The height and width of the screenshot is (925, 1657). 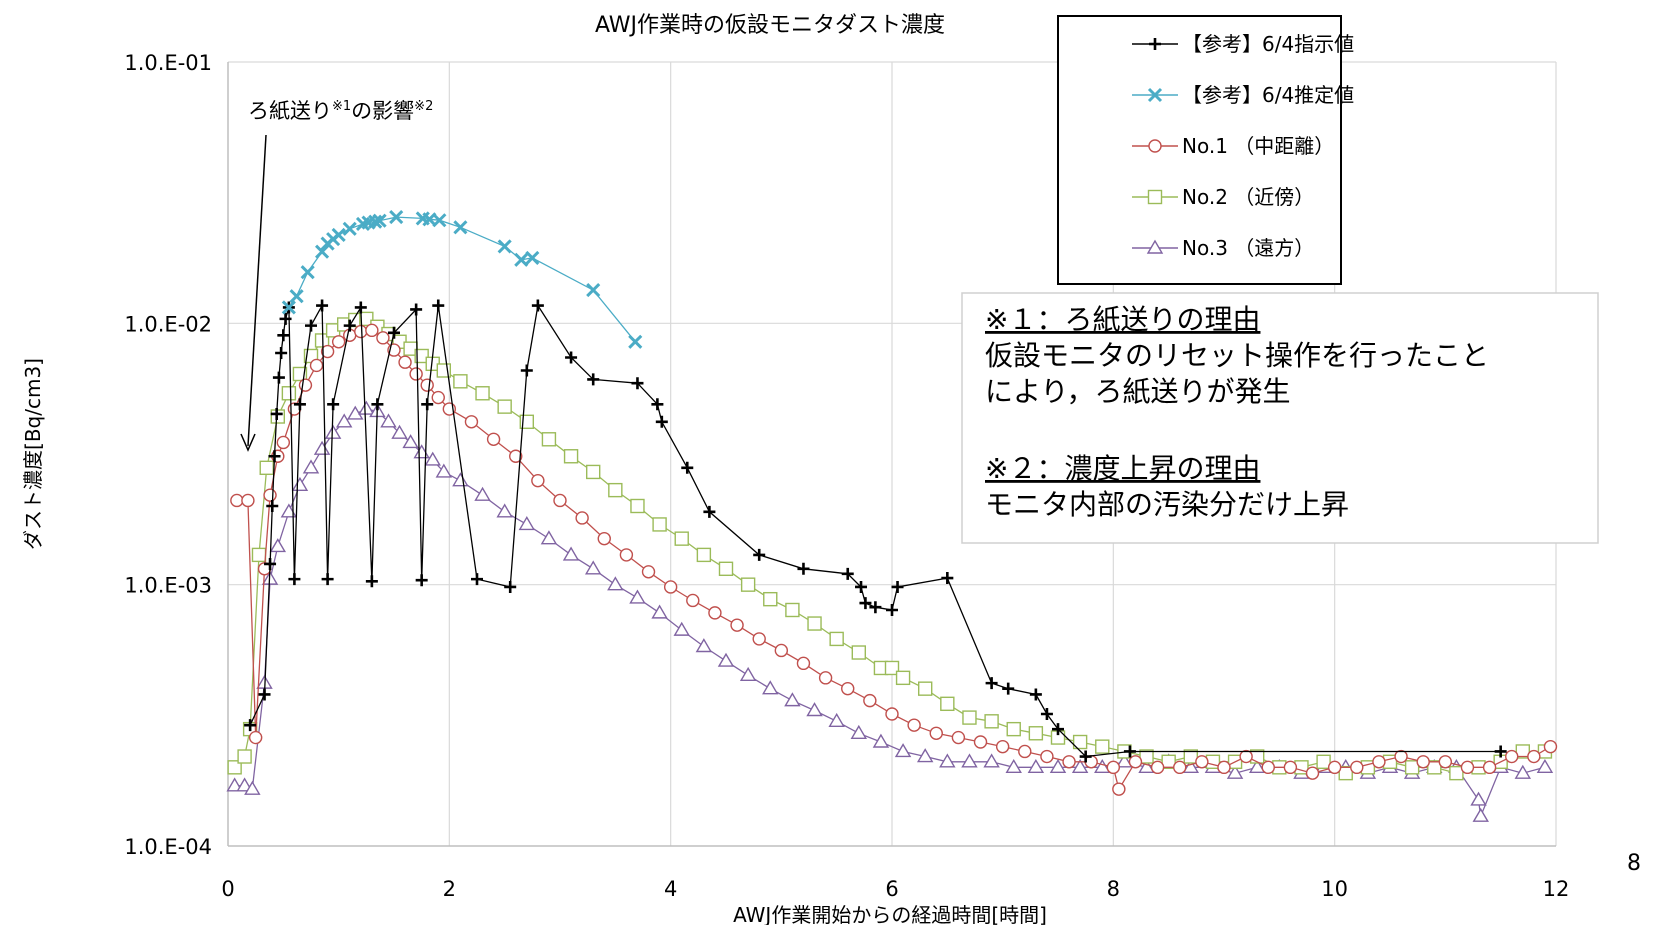 I want to click on note-heading-2: ※２：濃度上昇の理由, so click(x=1122, y=468).